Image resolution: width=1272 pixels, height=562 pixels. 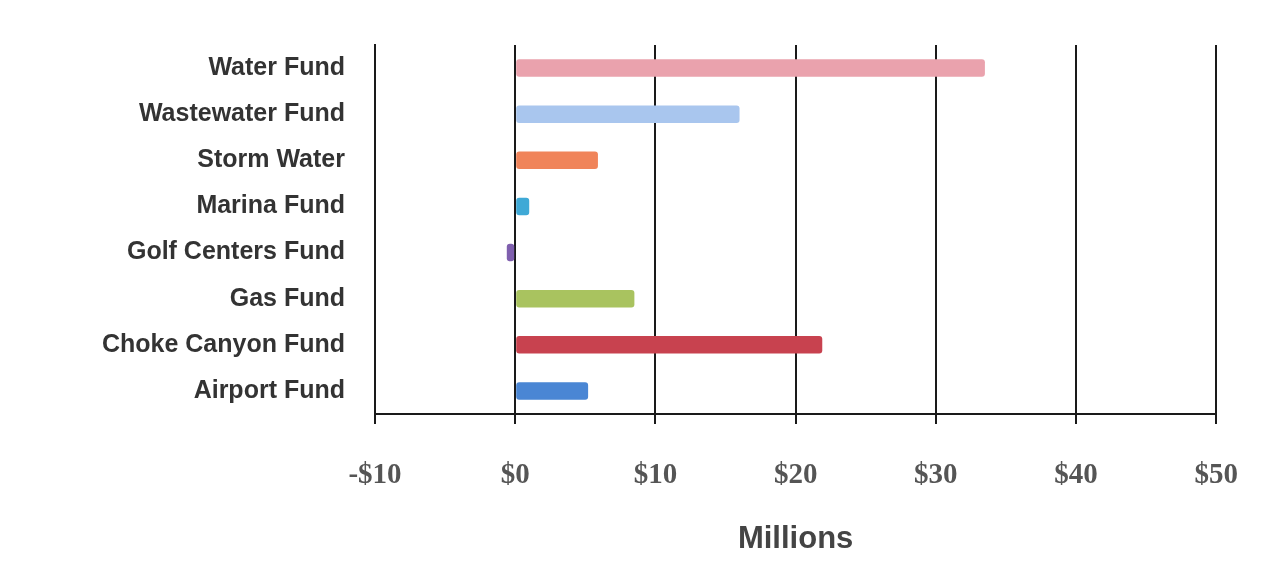 I want to click on y-tick-label: Storm Water, so click(x=271, y=158).